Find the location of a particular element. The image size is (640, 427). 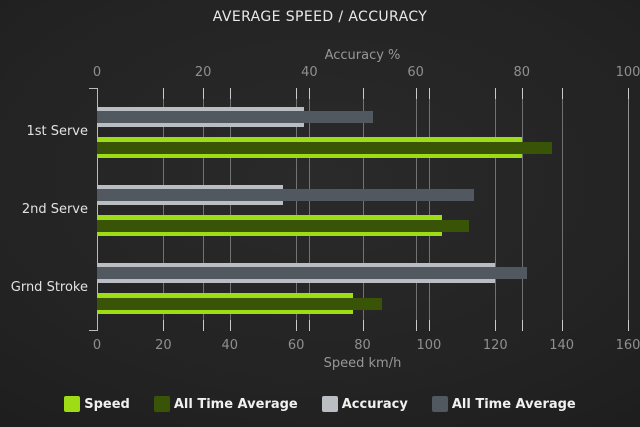

y-axis-bottom-tick is located at coordinates (93, 330).